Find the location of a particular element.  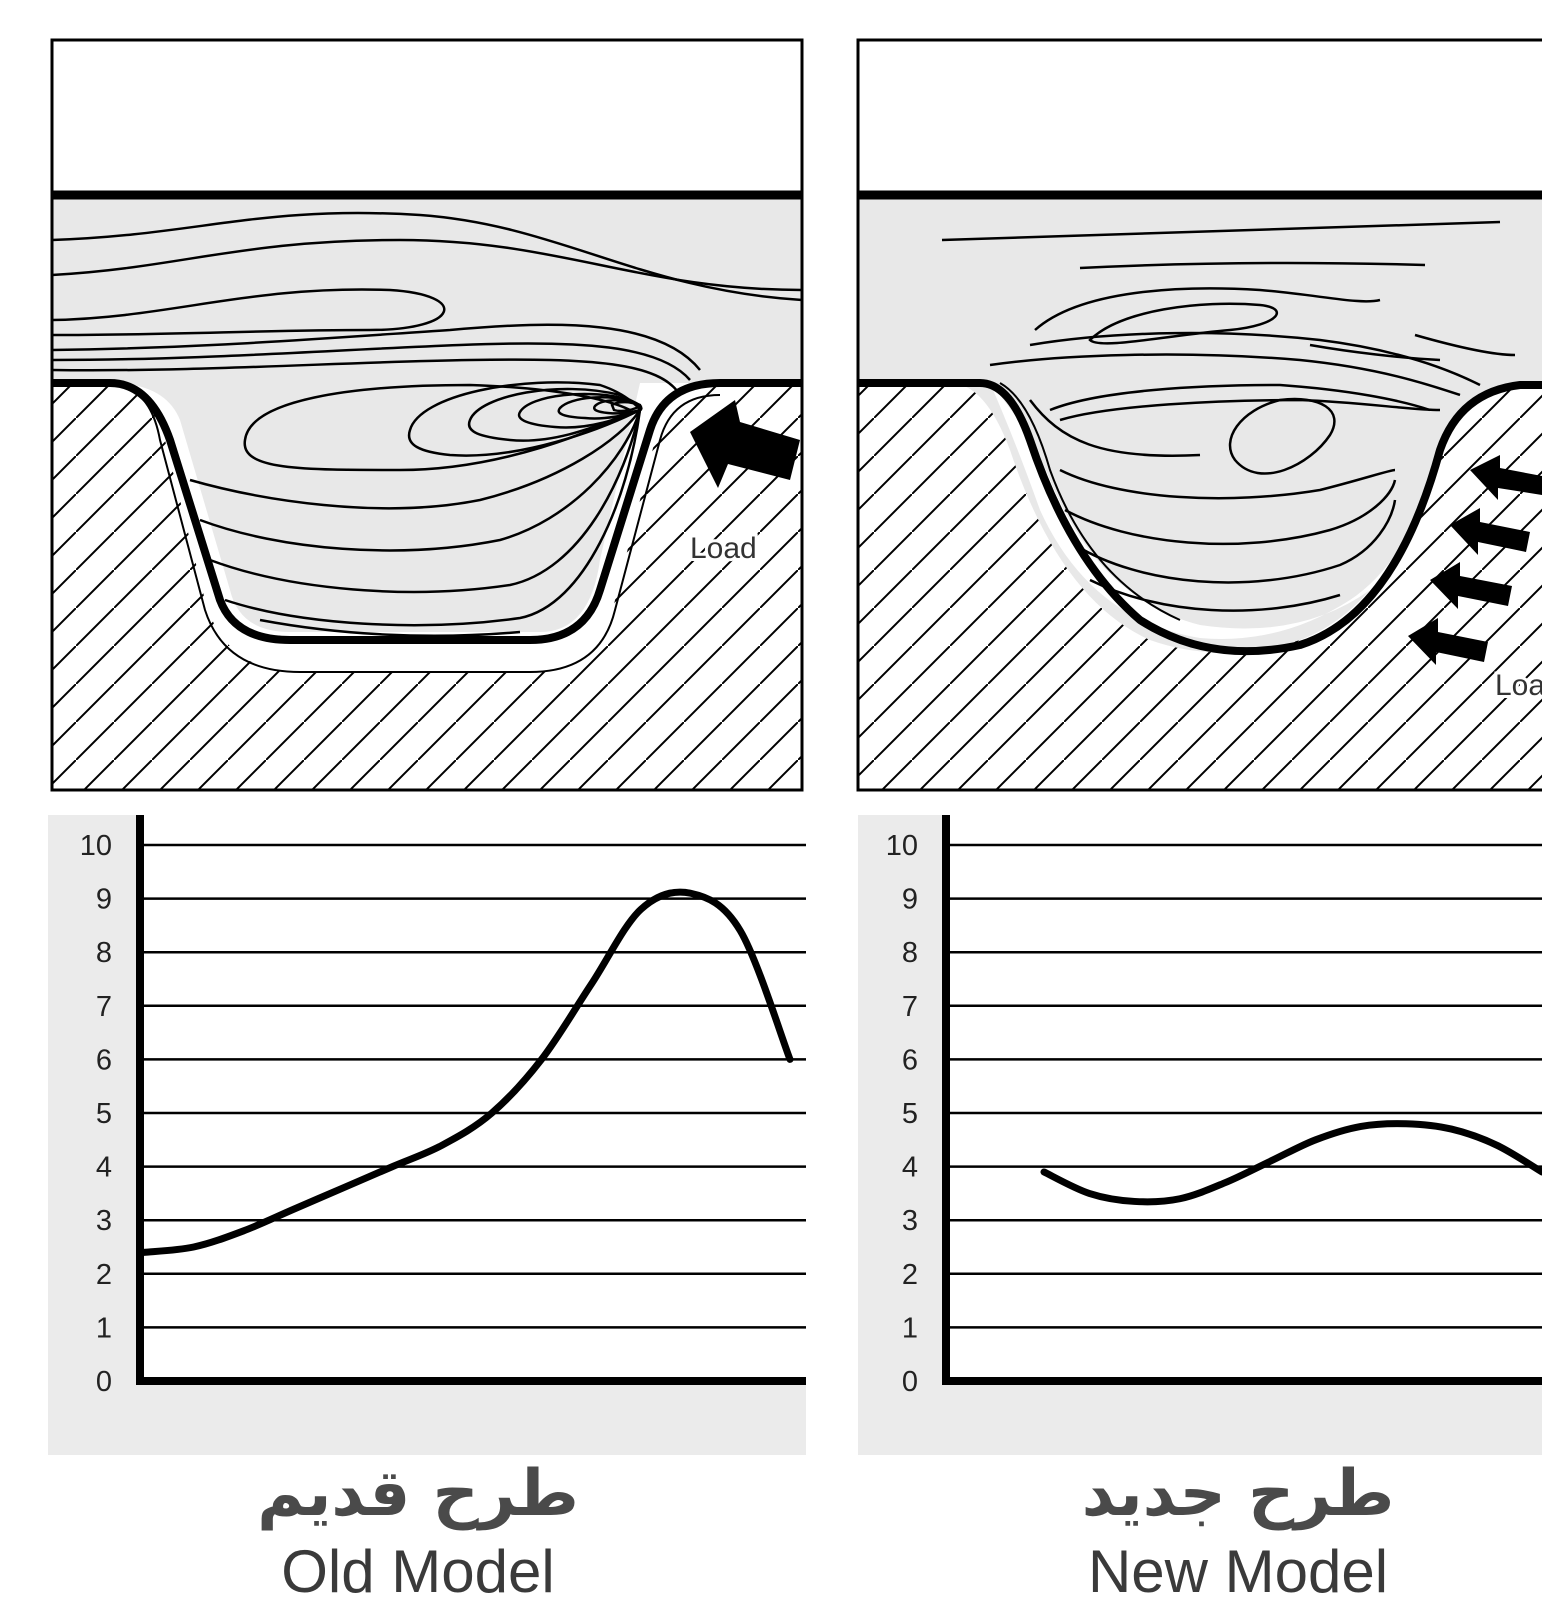

old-chart-series-line is located at coordinates (467, 1072).